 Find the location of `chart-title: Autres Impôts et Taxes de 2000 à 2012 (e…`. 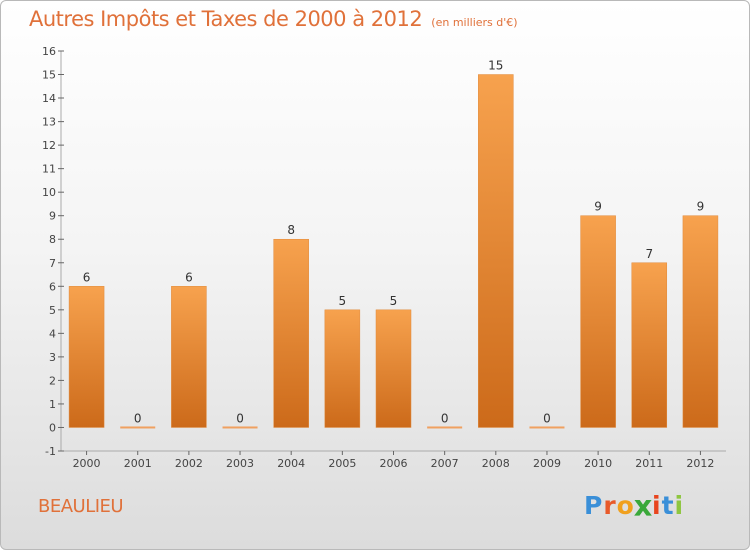

chart-title: Autres Impôts et Taxes de 2000 à 2012 (e… is located at coordinates (273, 19).